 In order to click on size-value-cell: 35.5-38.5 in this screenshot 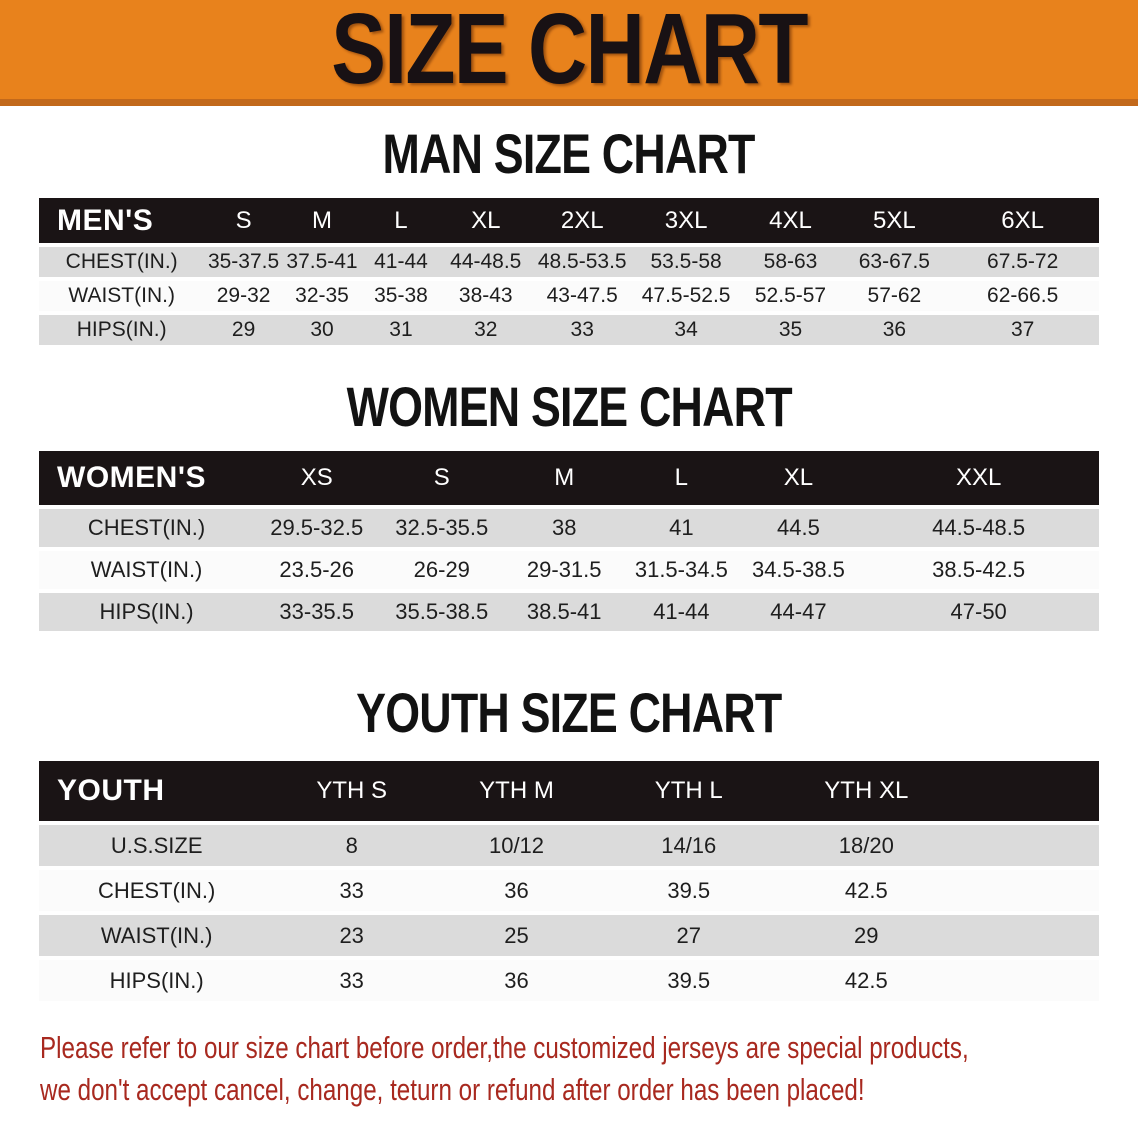, I will do `click(442, 612)`.